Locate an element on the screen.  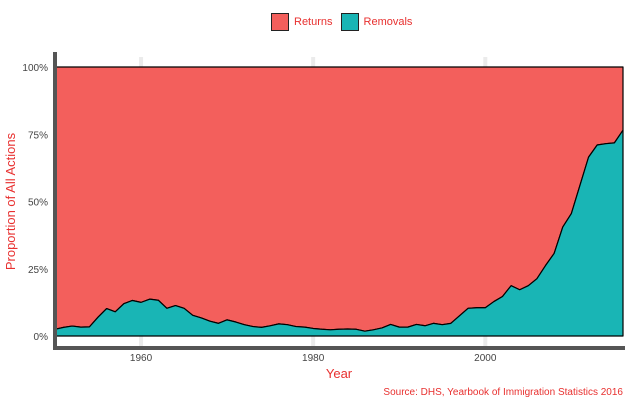
x-tick-label: 1980 is located at coordinates (313, 358).